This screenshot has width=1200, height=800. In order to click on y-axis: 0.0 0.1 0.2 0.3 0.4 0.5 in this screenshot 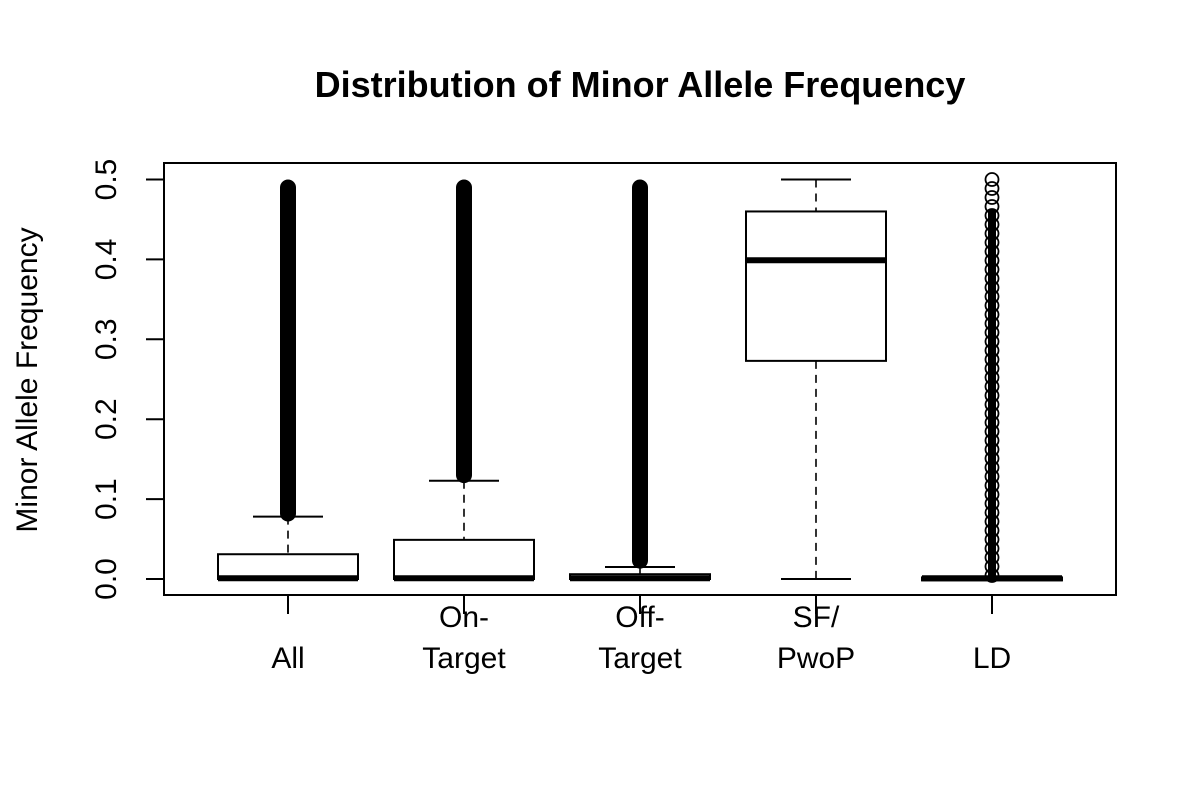, I will do `click(127, 379)`.